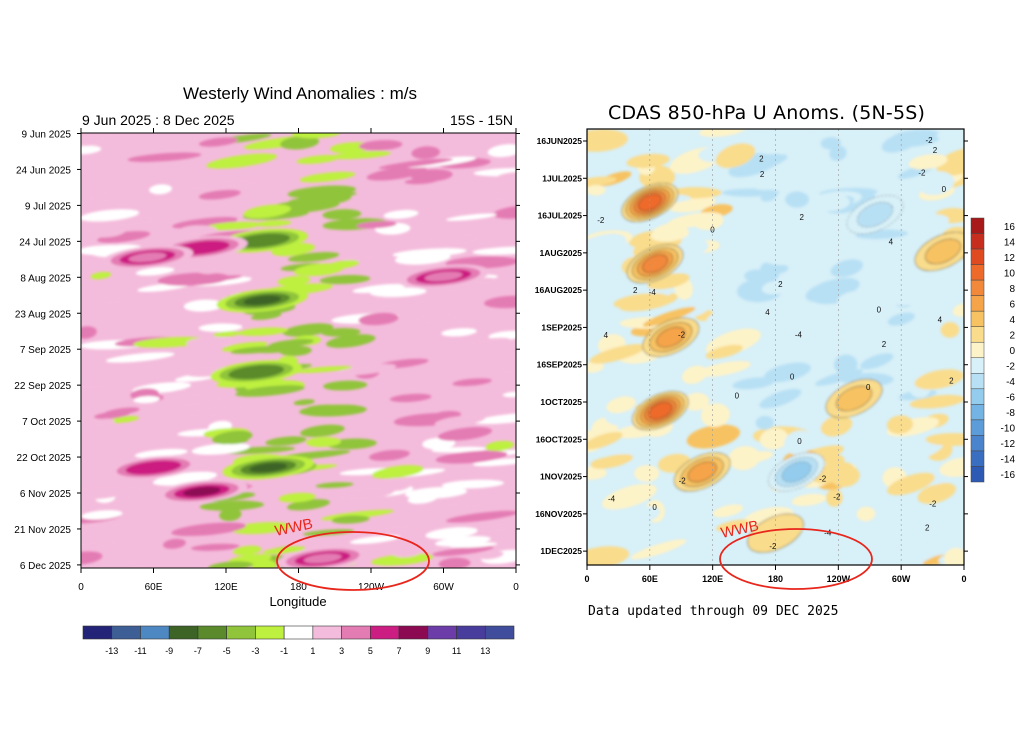 This screenshot has width=1024, height=734. What do you see at coordinates (1008, 444) in the screenshot?
I see `right-colorbar-label: -12` at bounding box center [1008, 444].